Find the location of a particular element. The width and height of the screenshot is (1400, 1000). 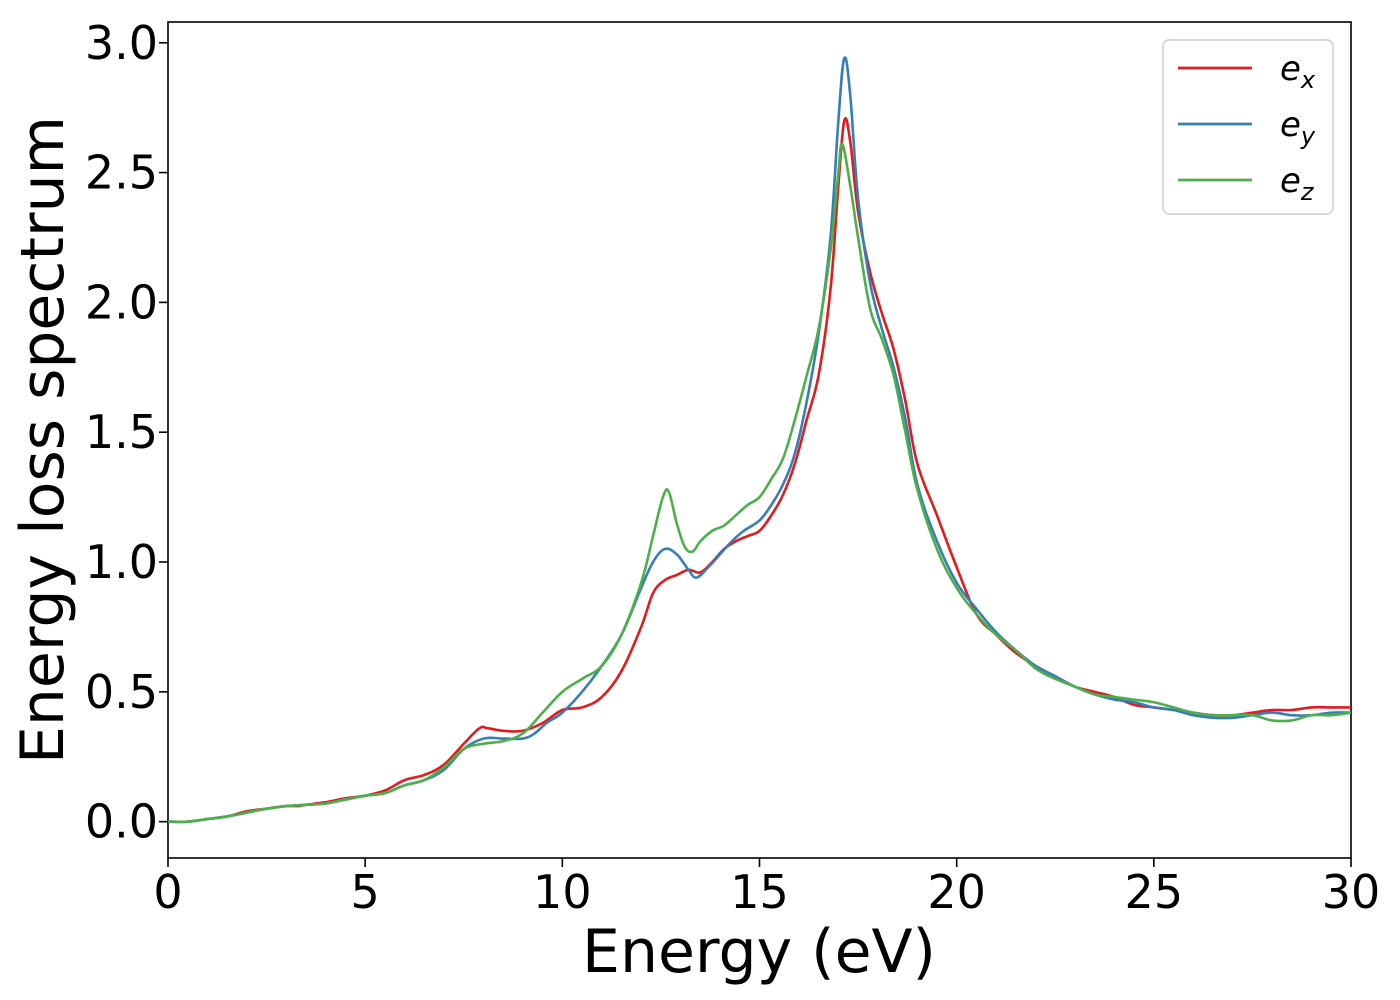

y-axis-label: Energy loss spectrum is located at coordinates (43, 440).